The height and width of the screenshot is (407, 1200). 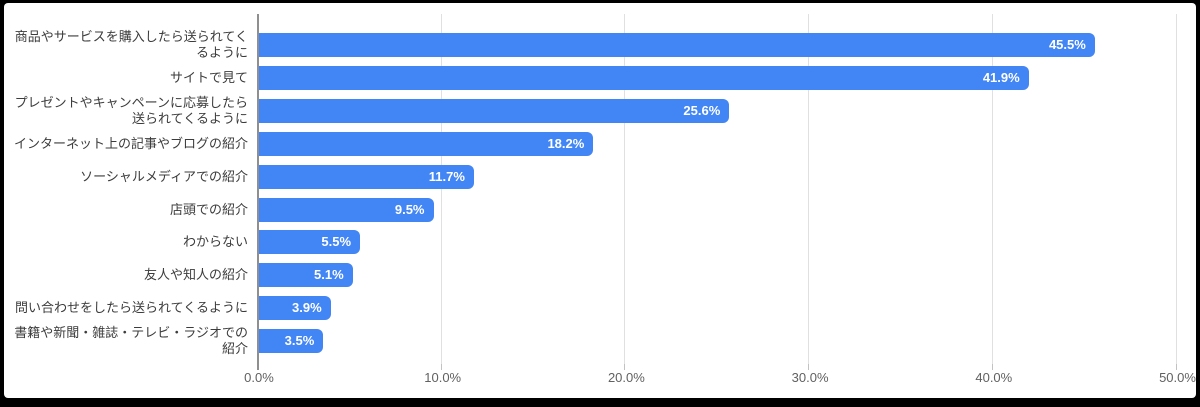 What do you see at coordinates (1177, 377) in the screenshot?
I see `x-axis-tick-label: 50.0%` at bounding box center [1177, 377].